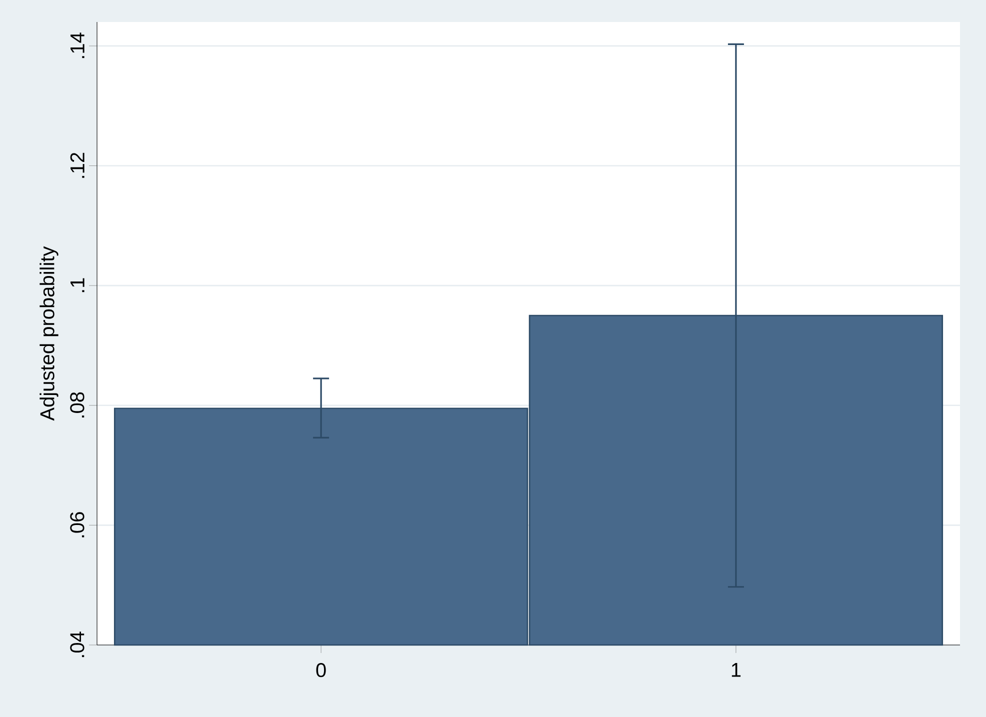  Describe the element at coordinates (77, 525) in the screenshot. I see `y-tick-label: .06` at that location.